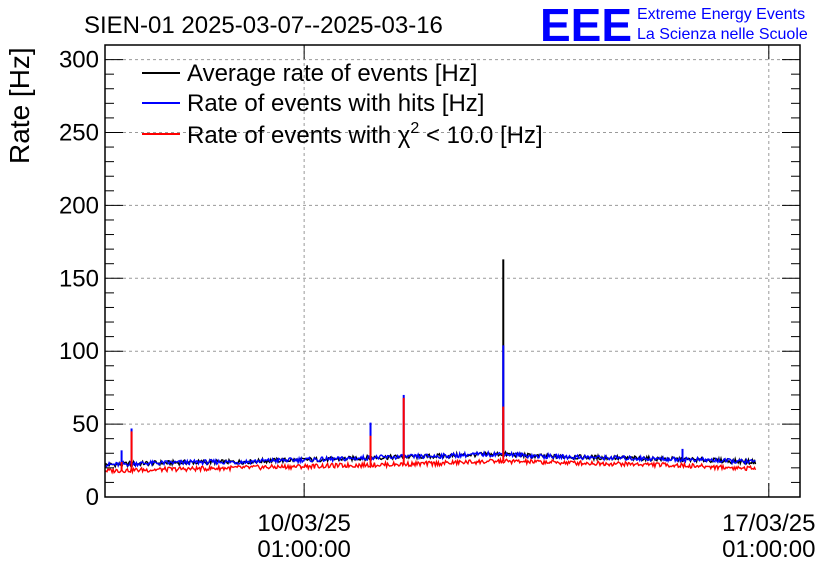 This screenshot has width=836, height=572. I want to click on chart-title: SIEN-01 2025-03-07--2025-03-16, so click(263, 25).